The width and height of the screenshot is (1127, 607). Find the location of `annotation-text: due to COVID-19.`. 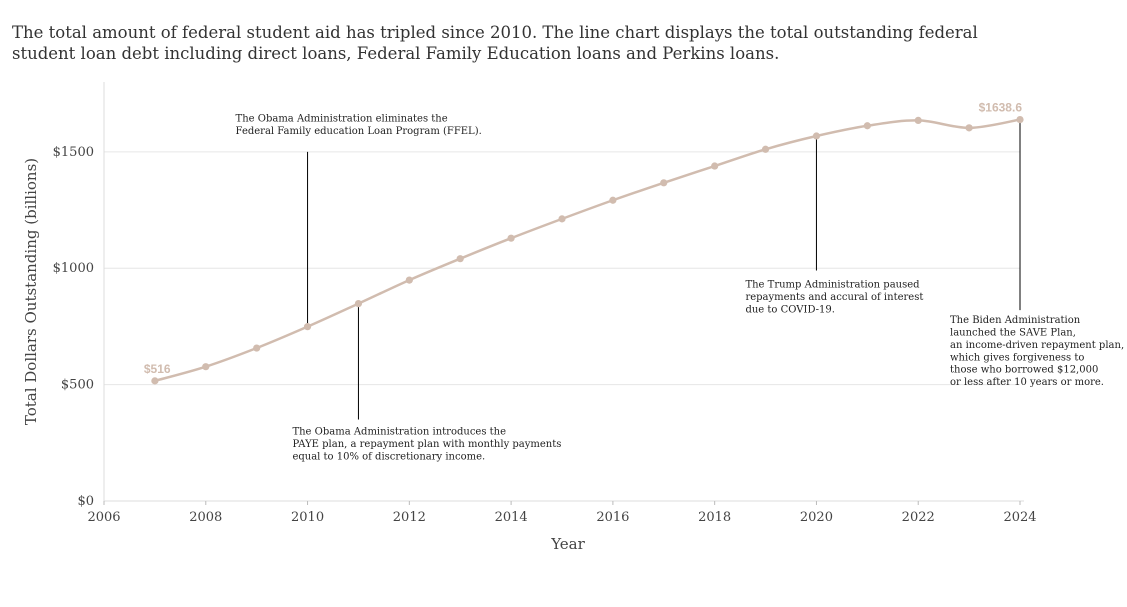

annotation-text: due to COVID-19. is located at coordinates (790, 309).